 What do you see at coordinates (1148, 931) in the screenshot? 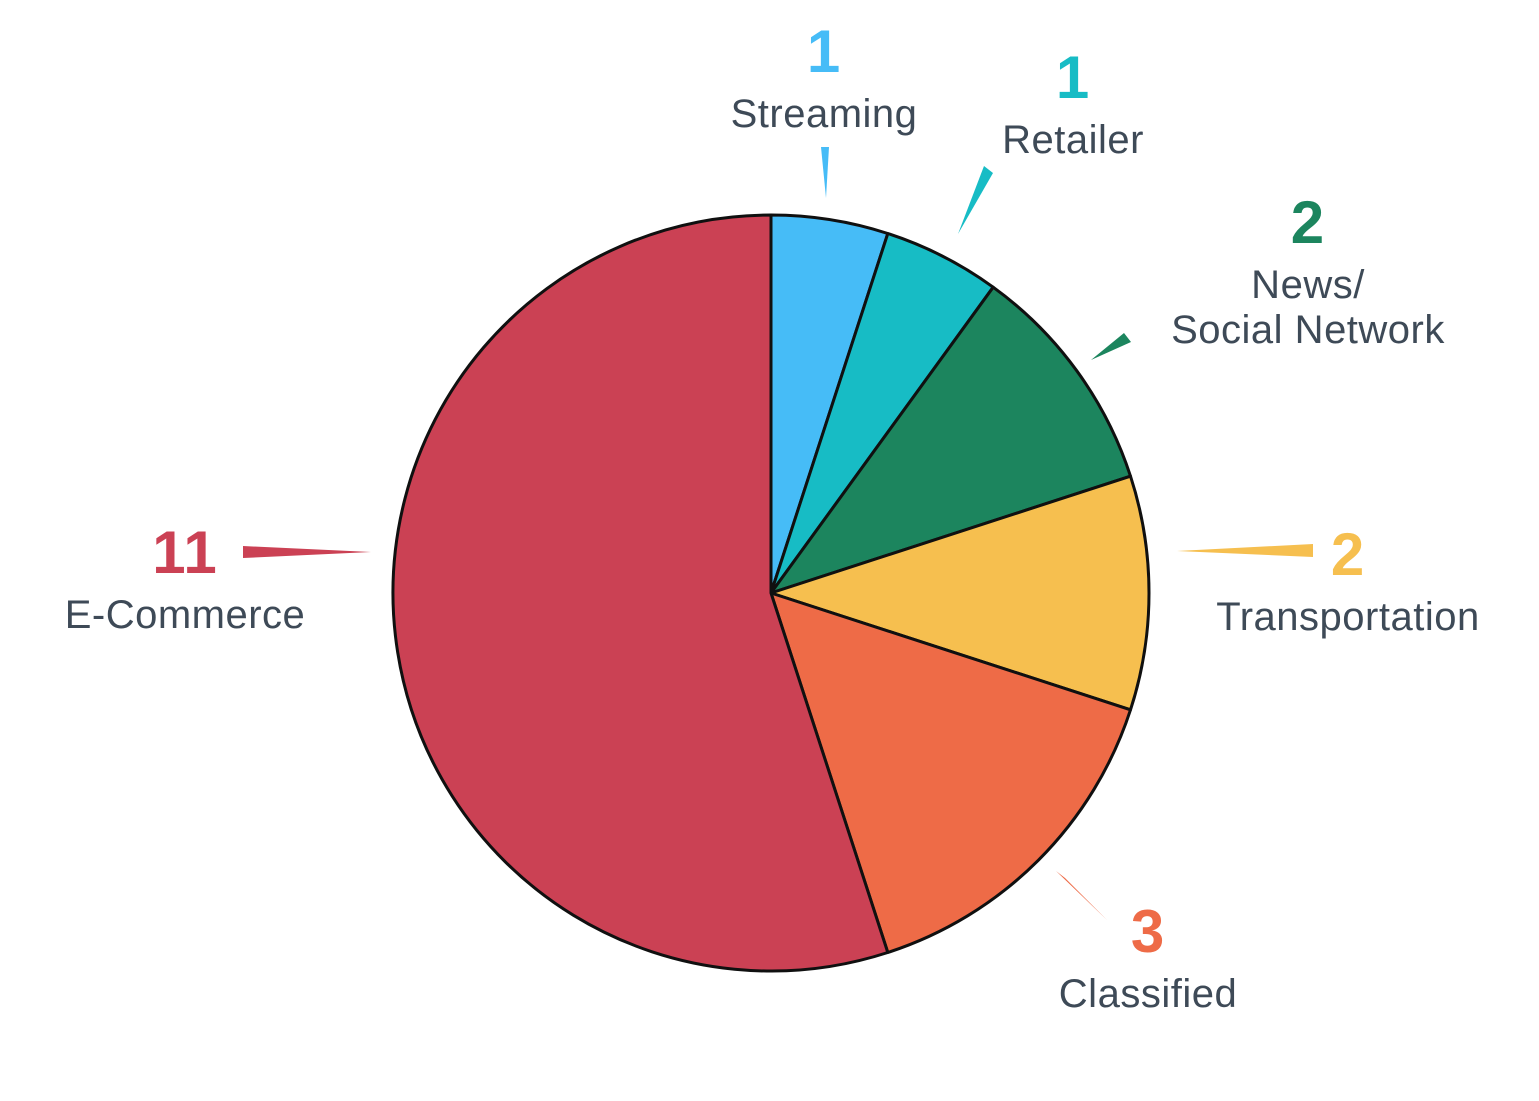
I see `classified-value: 3` at bounding box center [1148, 931].